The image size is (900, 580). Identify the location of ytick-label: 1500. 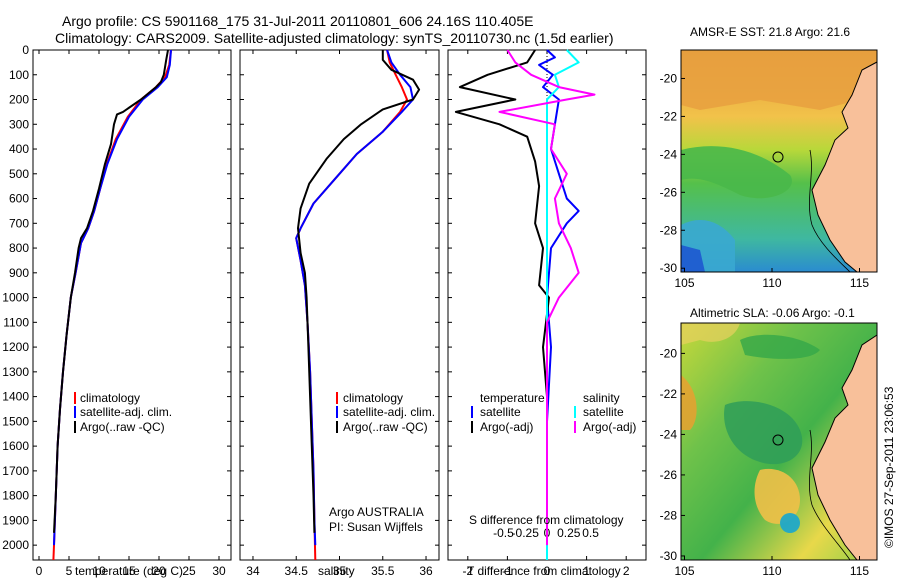
(15, 421).